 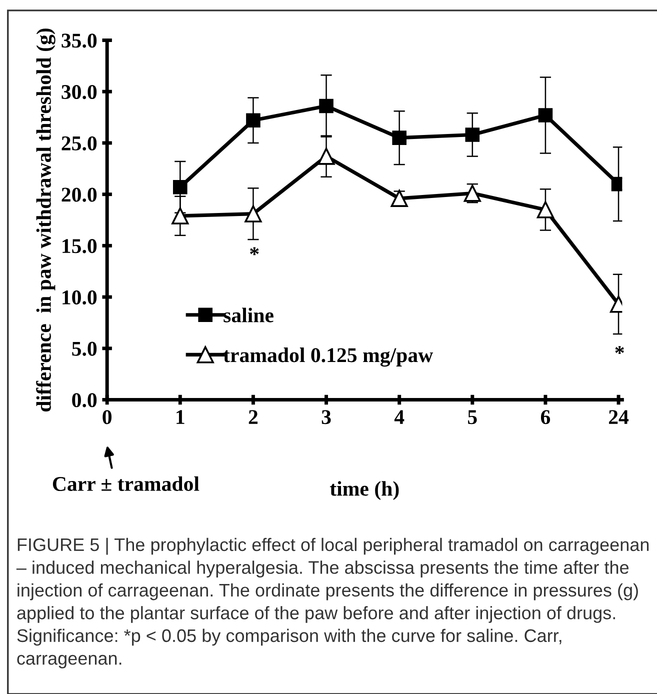 I want to click on y-tick-label: 15.0, so click(x=79, y=246).